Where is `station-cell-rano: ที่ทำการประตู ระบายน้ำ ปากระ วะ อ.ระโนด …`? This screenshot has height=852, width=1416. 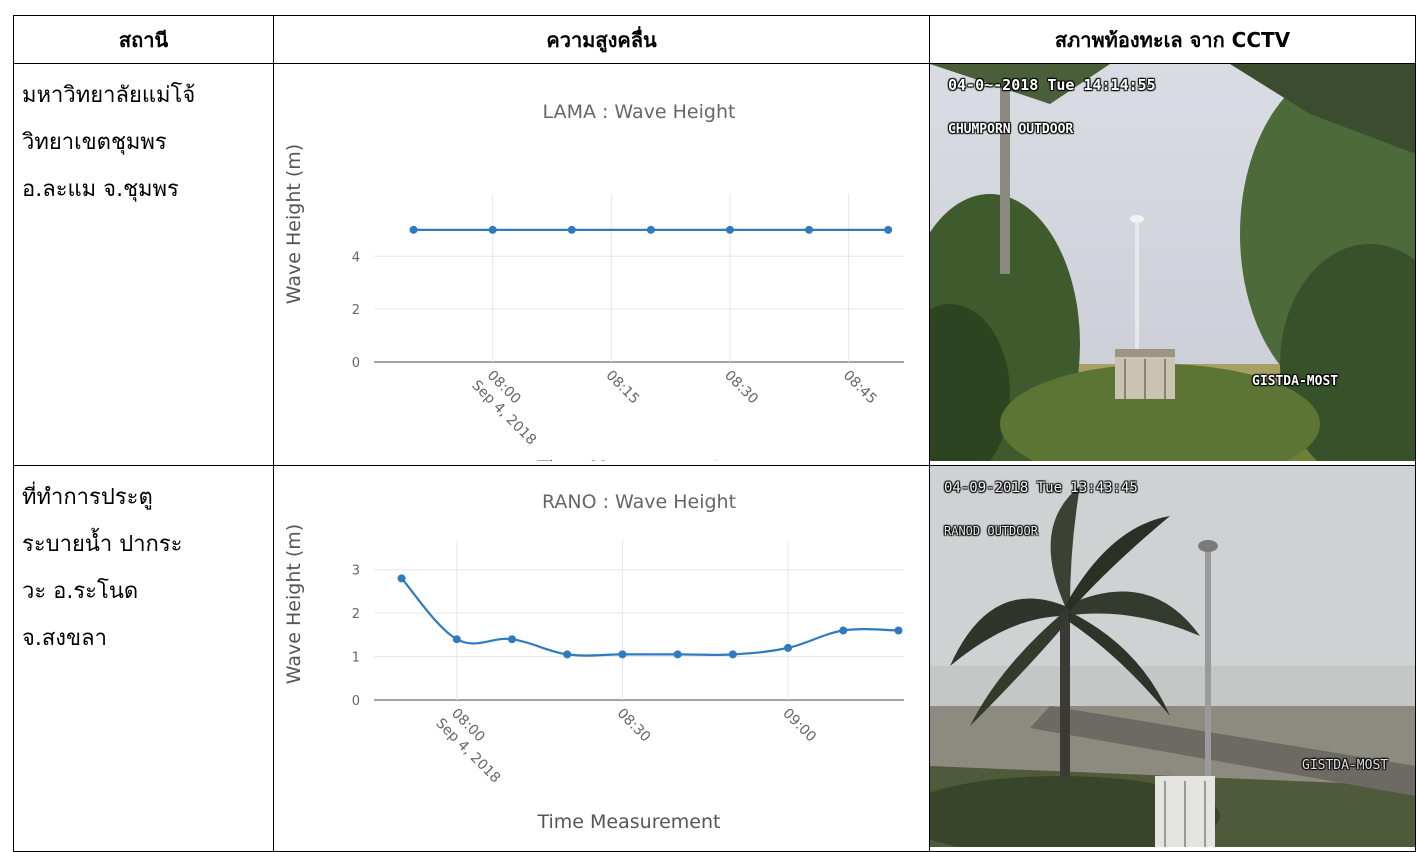
station-cell-rano: ที่ทำการประตู ระบายน้ำ ปากระ วะ อ.ระโนด … is located at coordinates (143, 658).